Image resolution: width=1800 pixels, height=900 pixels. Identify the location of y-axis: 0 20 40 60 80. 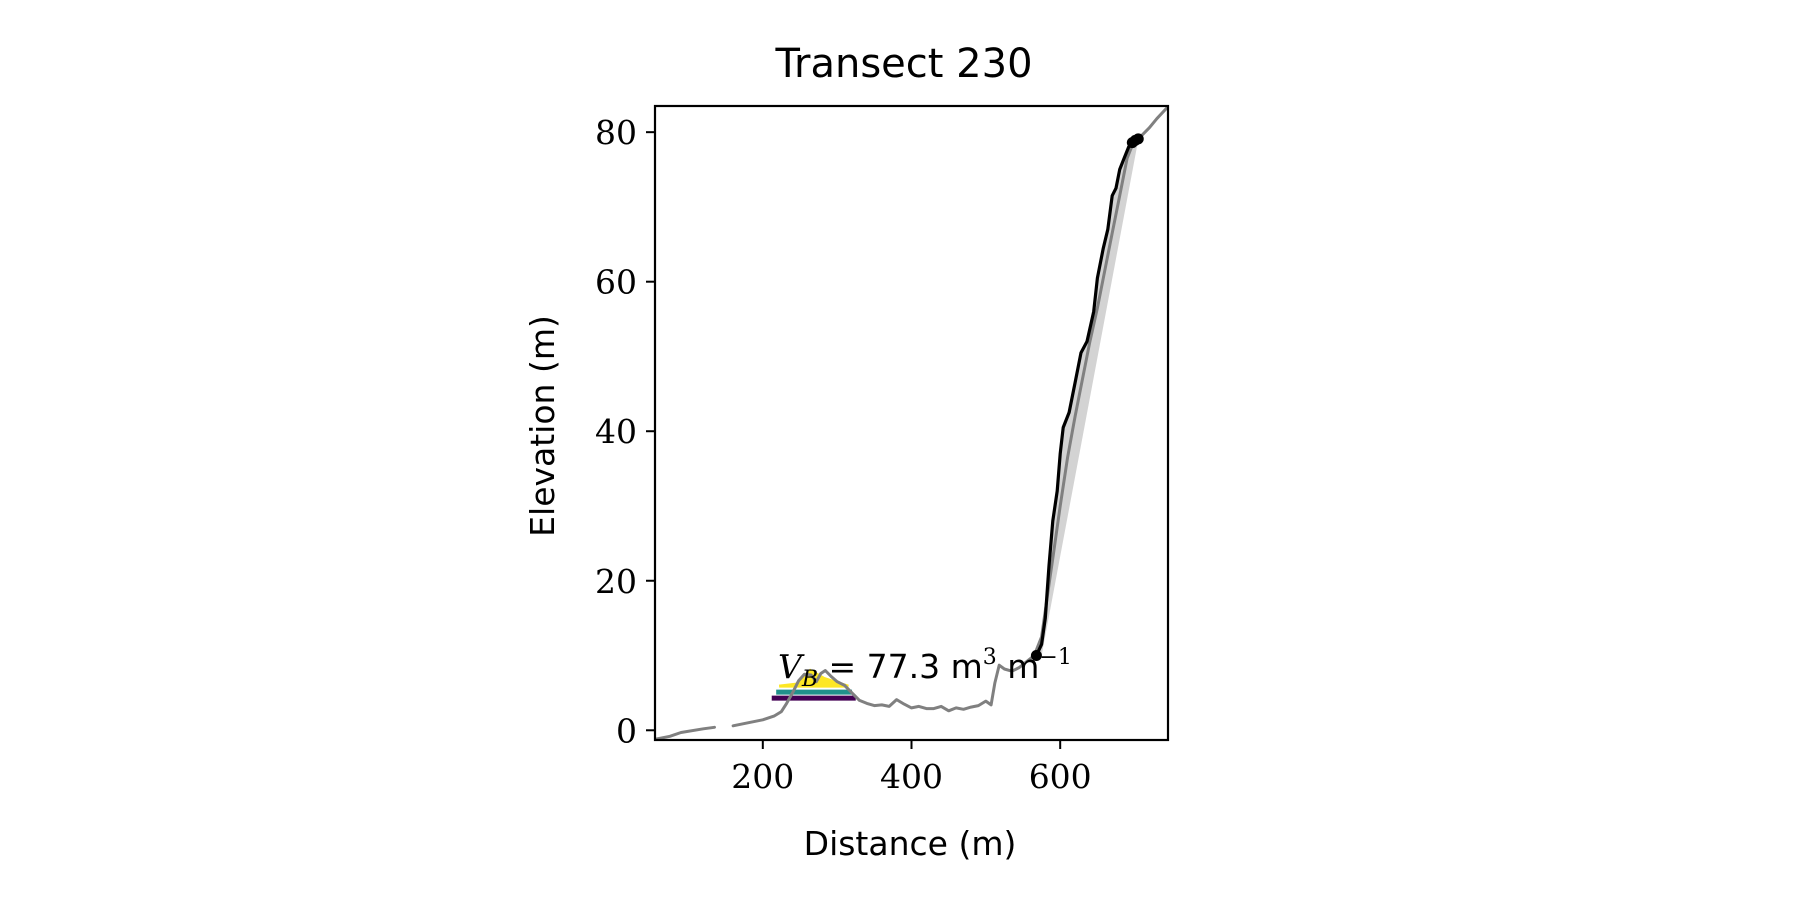
(625, 431).